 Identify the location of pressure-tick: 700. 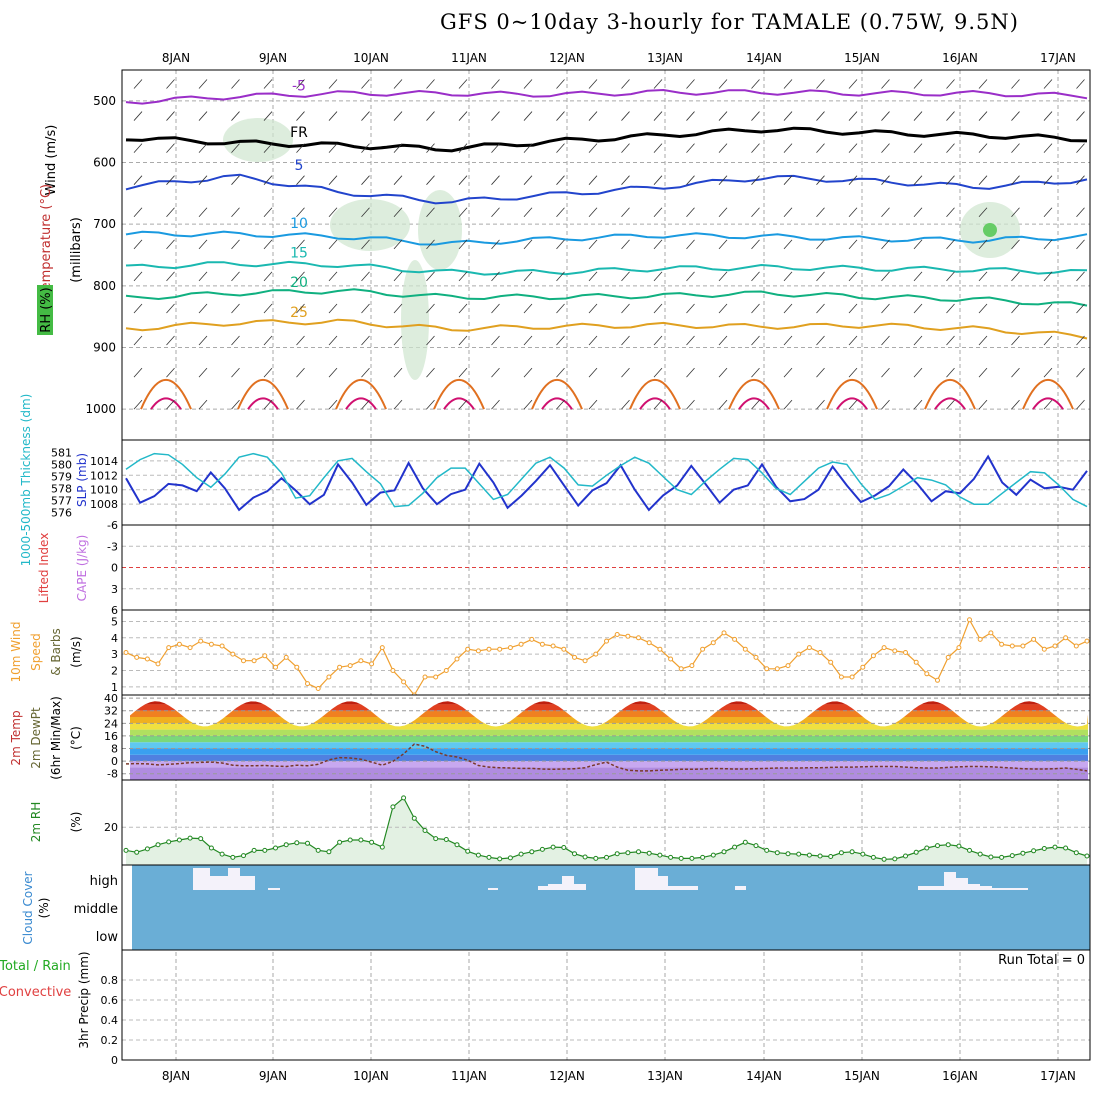
(104, 224).